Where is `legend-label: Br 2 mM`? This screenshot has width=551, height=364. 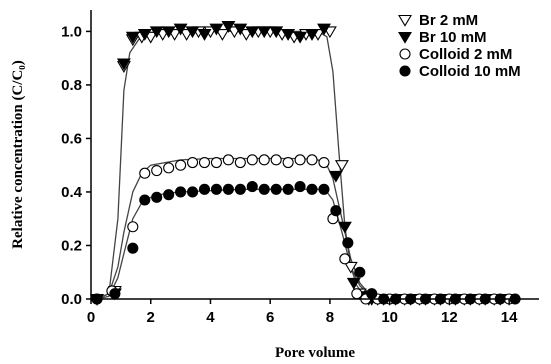
legend-label: Br 2 mM is located at coordinates (448, 20).